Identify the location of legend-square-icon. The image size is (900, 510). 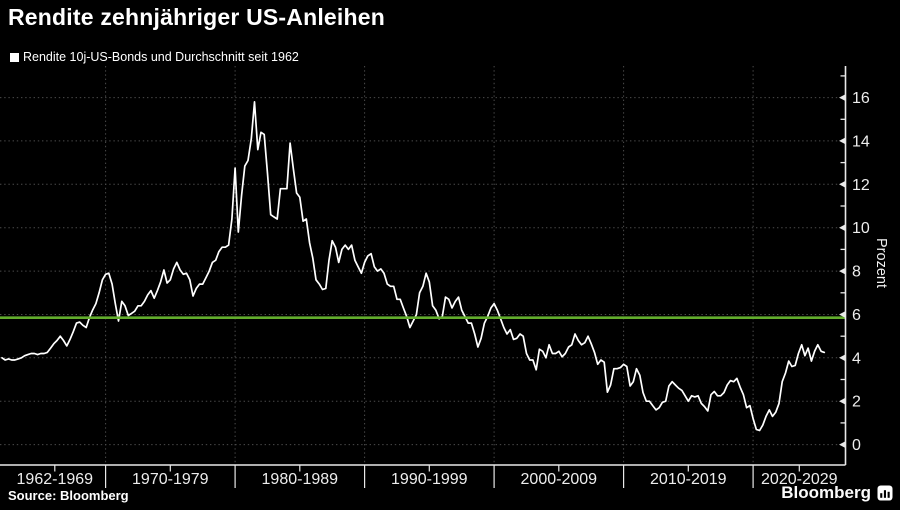
(14, 57).